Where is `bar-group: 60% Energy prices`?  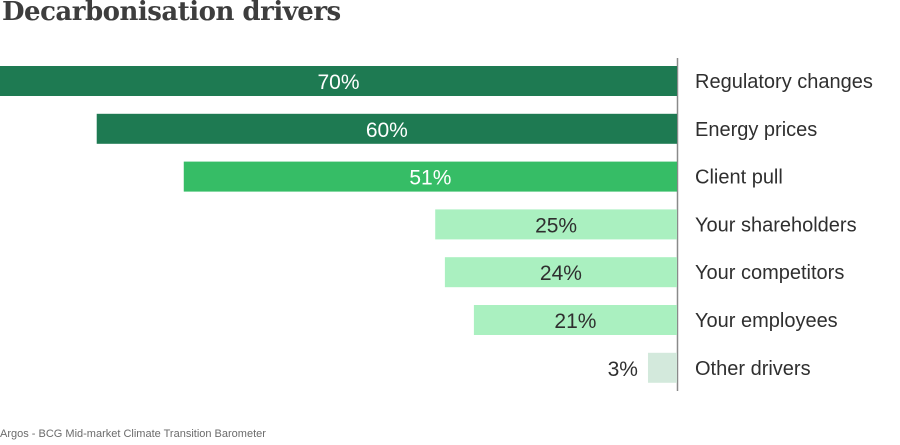
bar-group: 60% Energy prices is located at coordinates (456, 128).